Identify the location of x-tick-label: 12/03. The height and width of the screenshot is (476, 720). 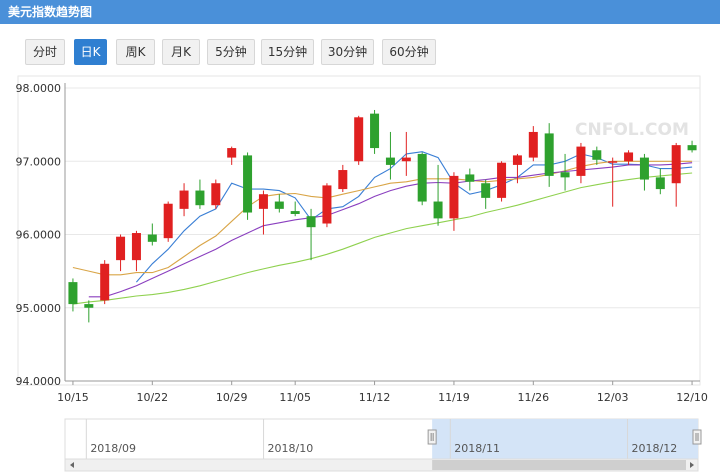
(613, 397).